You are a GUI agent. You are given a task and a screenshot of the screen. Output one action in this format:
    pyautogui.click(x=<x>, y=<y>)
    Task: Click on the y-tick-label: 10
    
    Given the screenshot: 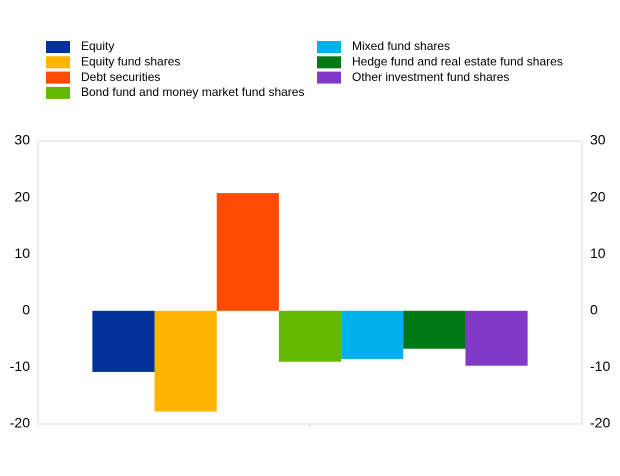 What is the action you would take?
    pyautogui.click(x=22, y=253)
    